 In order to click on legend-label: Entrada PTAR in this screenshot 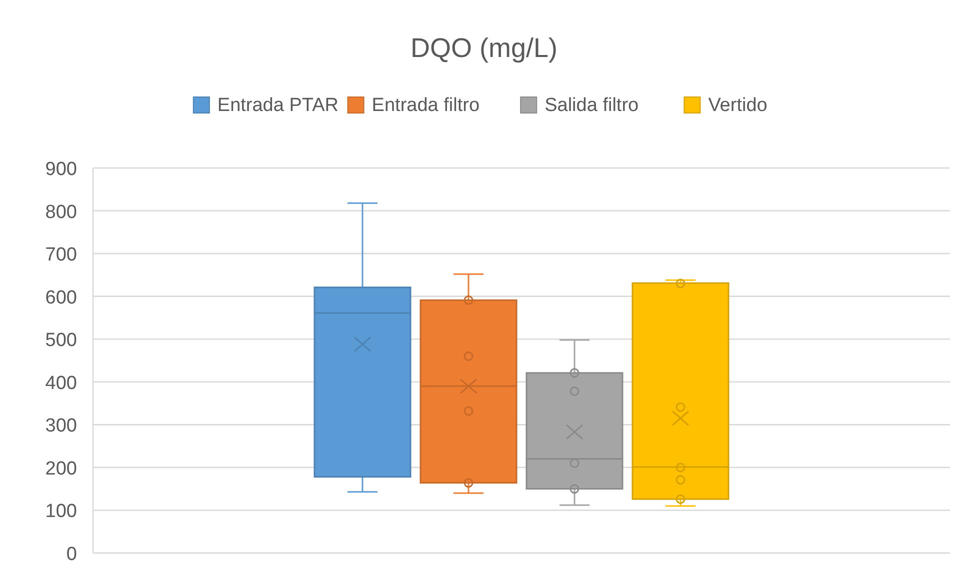, I will do `click(277, 105)`.